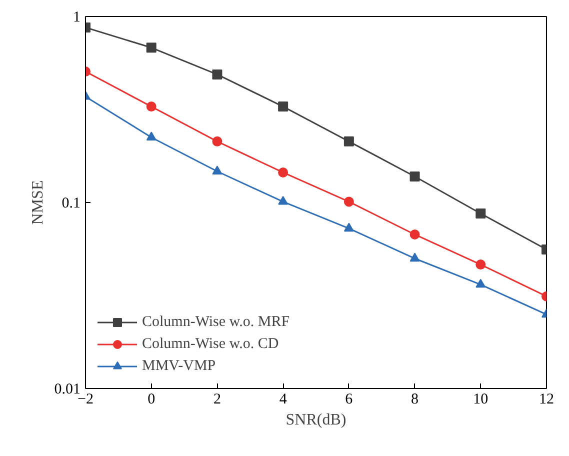  What do you see at coordinates (217, 400) in the screenshot?
I see `x-tick-label: 2` at bounding box center [217, 400].